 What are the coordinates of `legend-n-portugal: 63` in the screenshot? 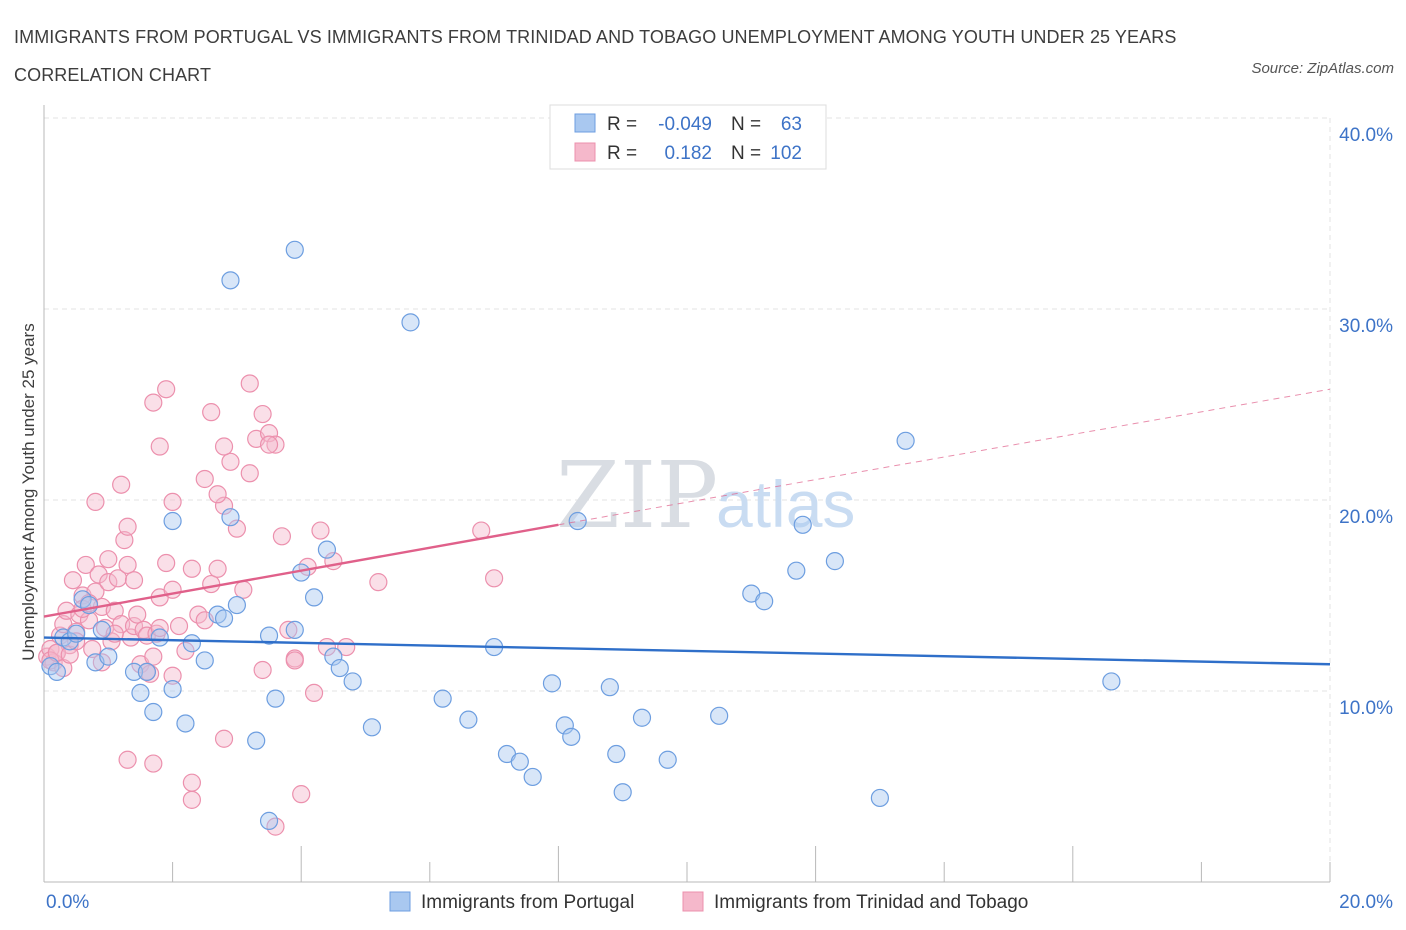 It's located at (791, 124).